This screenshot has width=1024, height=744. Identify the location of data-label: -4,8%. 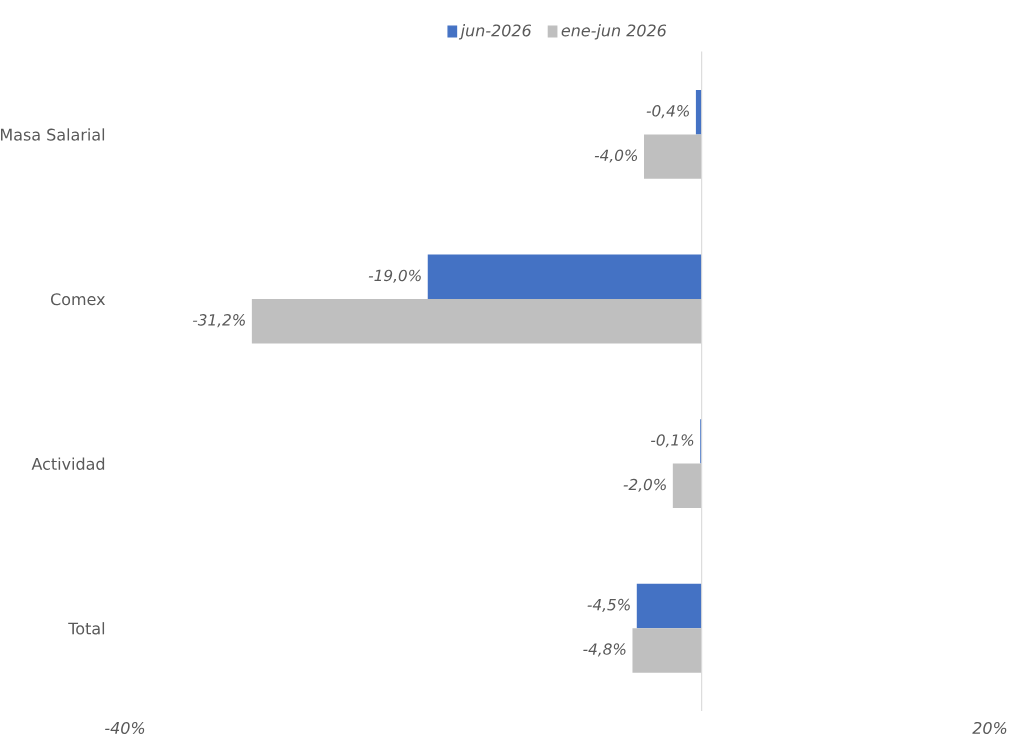
(604, 650).